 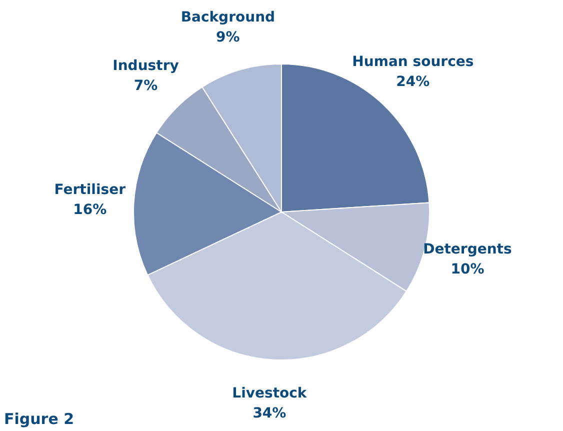 I want to click on data-label: 16%, so click(x=90, y=210).